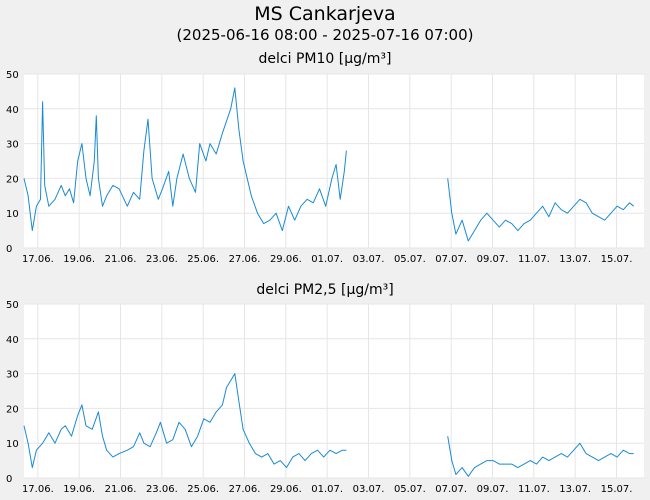 The height and width of the screenshot is (500, 650). What do you see at coordinates (369, 259) in the screenshot?
I see `pm10-x-tick-label: 03.07.` at bounding box center [369, 259].